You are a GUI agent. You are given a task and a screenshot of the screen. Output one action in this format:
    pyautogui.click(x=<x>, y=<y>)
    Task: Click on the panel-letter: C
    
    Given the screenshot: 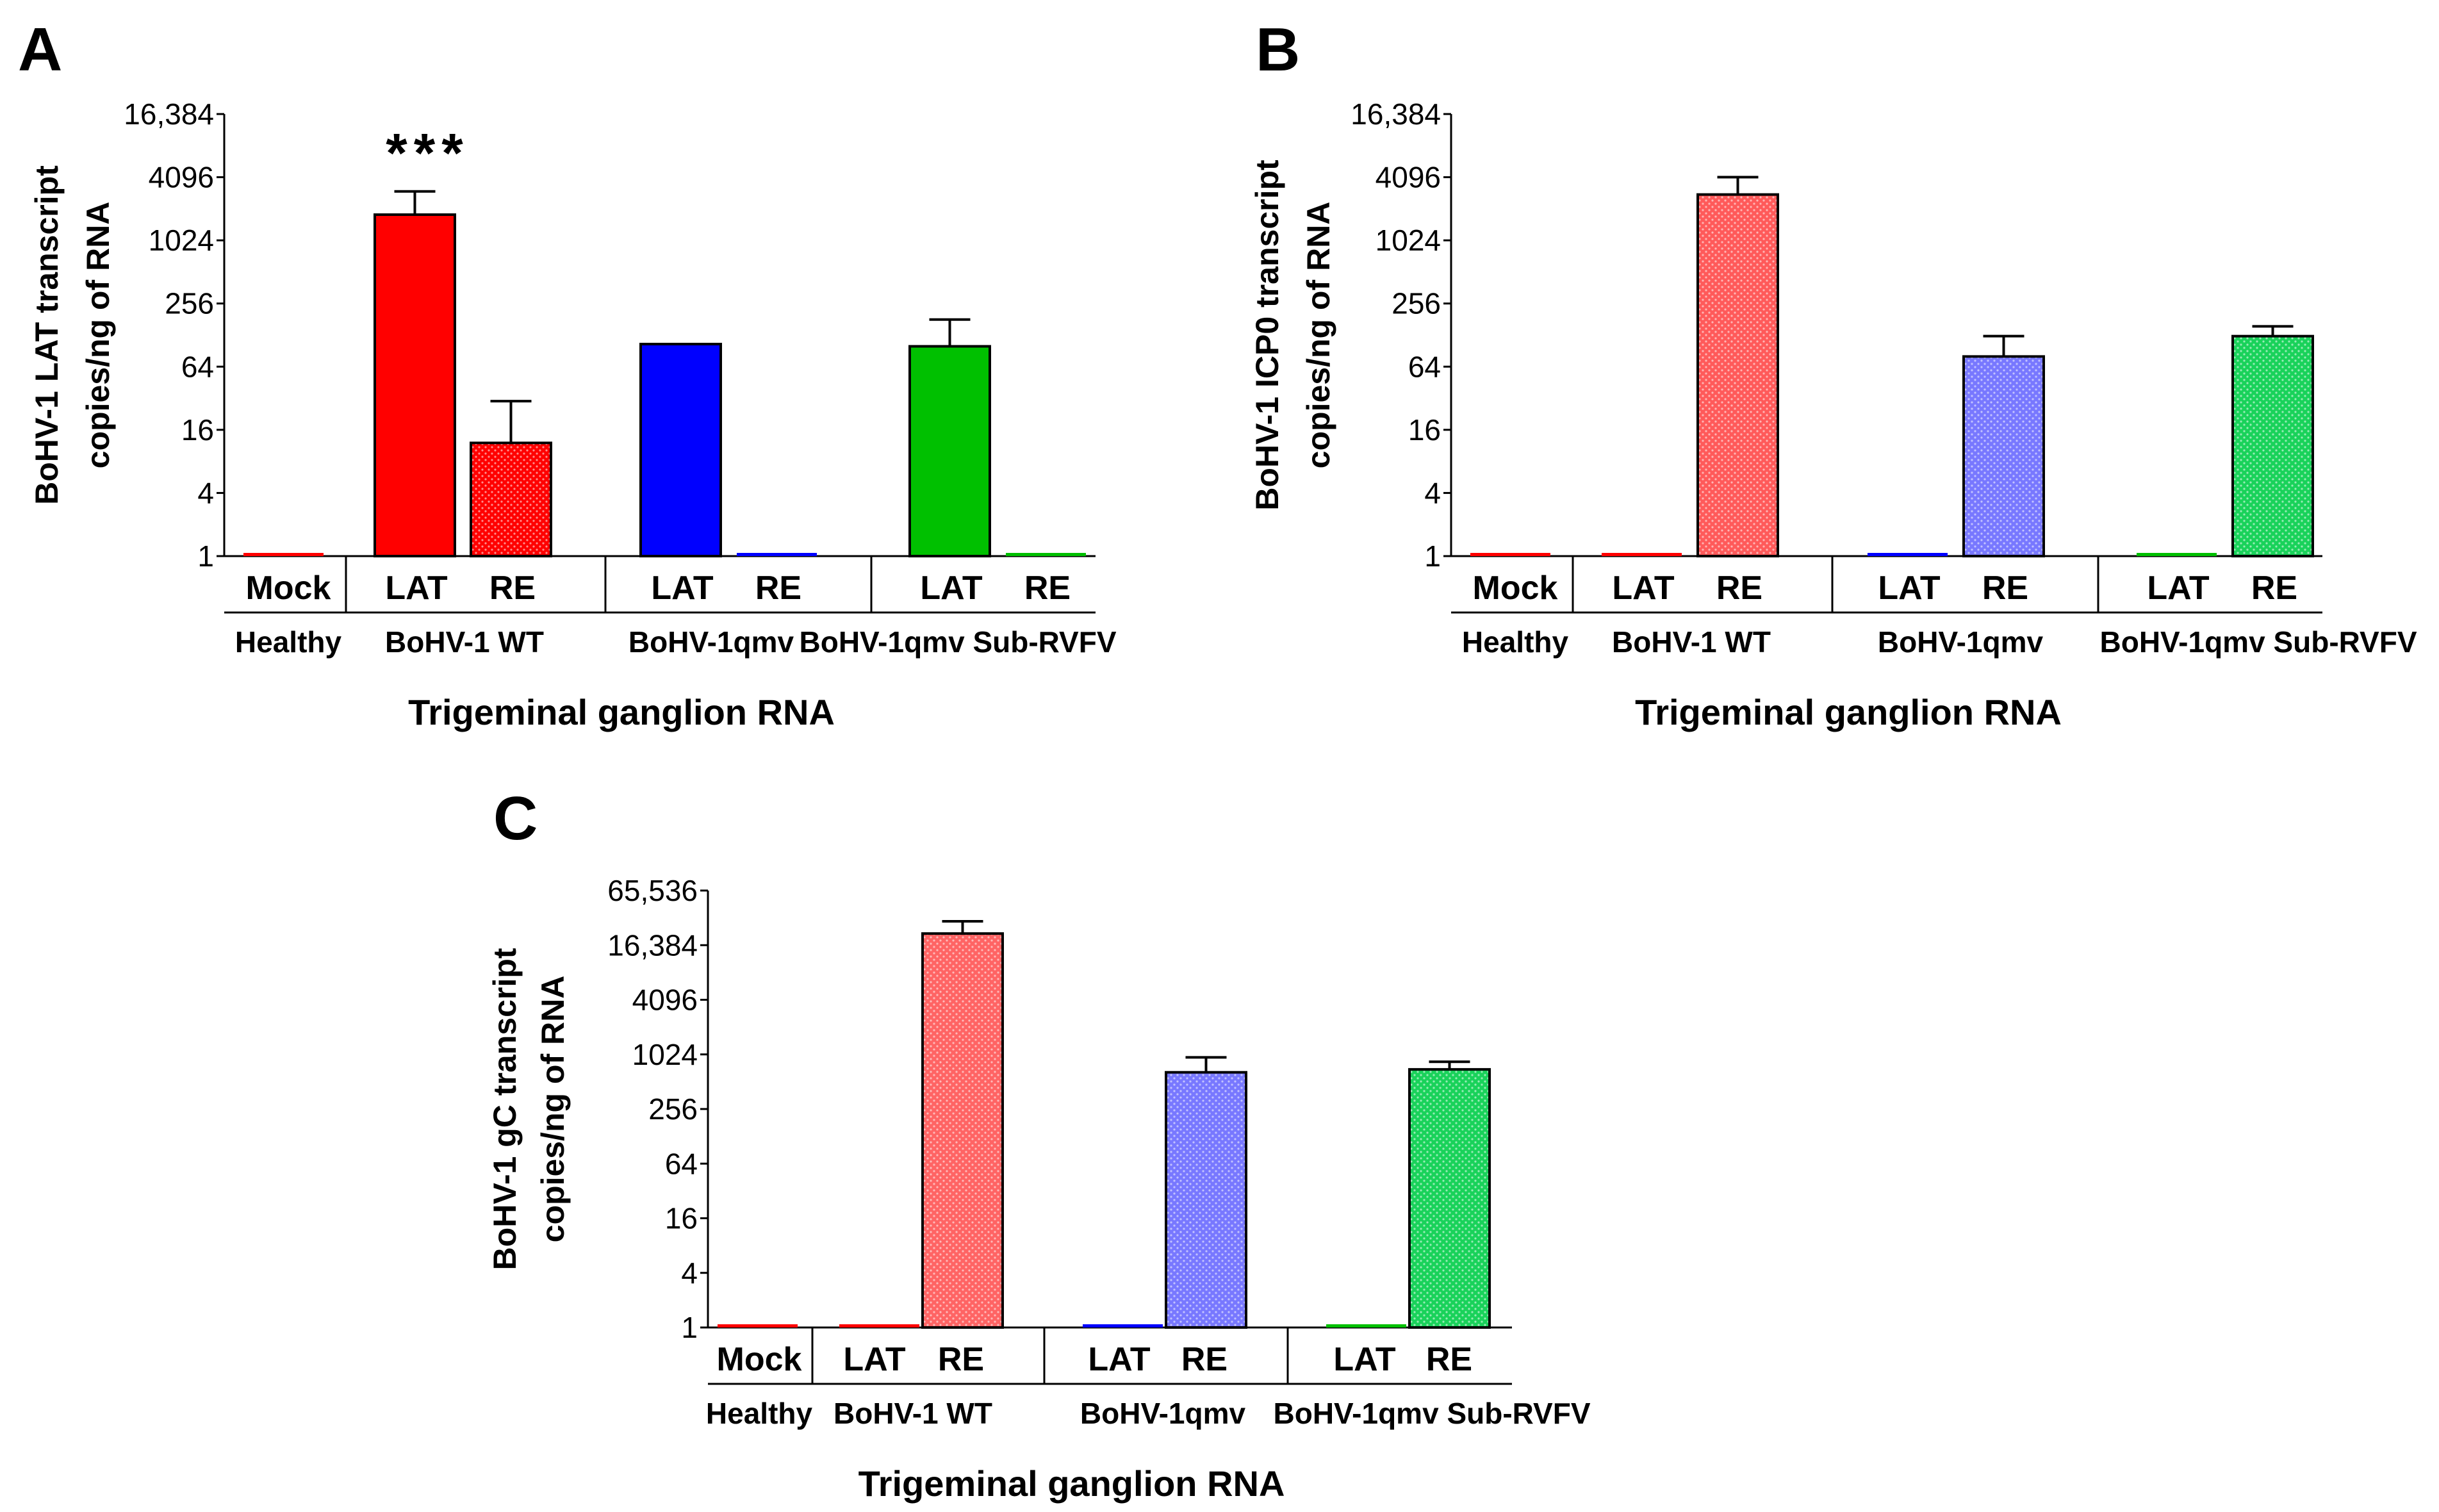 What is the action you would take?
    pyautogui.click(x=515, y=819)
    